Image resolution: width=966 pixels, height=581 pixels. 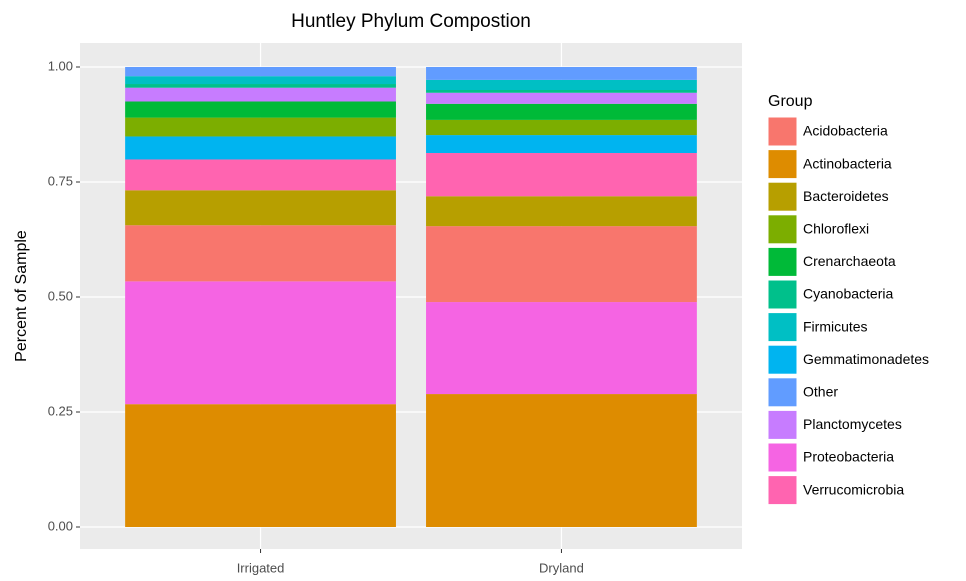 What do you see at coordinates (820, 392) in the screenshot?
I see `legend-label: Other` at bounding box center [820, 392].